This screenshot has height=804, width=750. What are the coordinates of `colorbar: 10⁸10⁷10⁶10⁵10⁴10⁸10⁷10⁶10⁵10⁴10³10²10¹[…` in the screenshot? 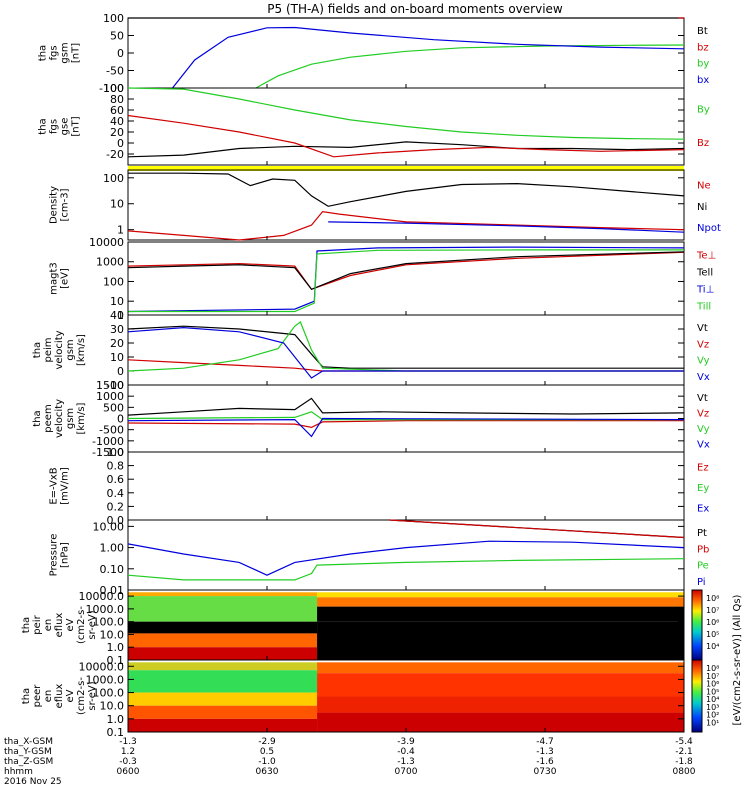 It's located at (717, 661).